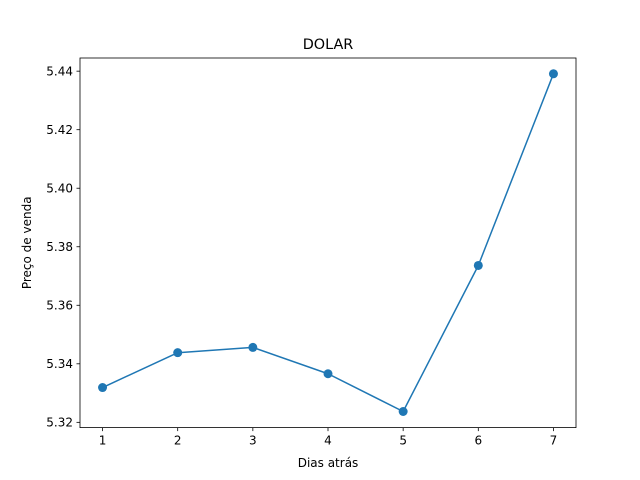 The height and width of the screenshot is (480, 640). What do you see at coordinates (59, 130) in the screenshot?
I see `y-tick-label: 5.42` at bounding box center [59, 130].